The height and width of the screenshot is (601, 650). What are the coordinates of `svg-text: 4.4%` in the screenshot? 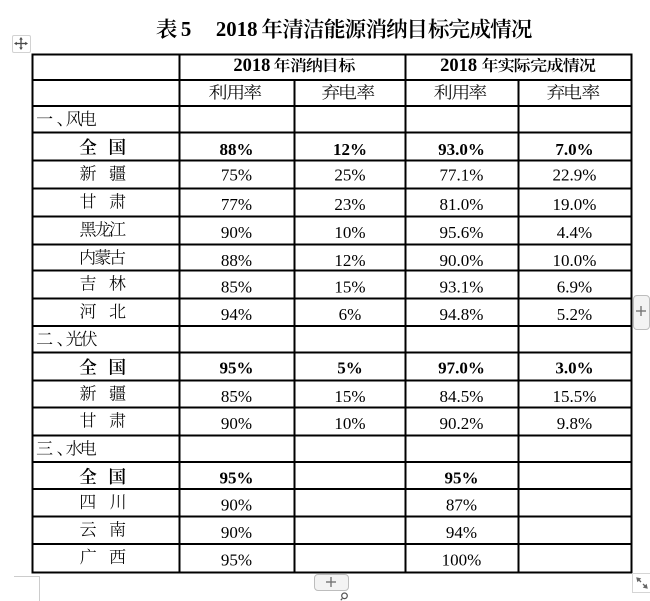 It's located at (574, 232).